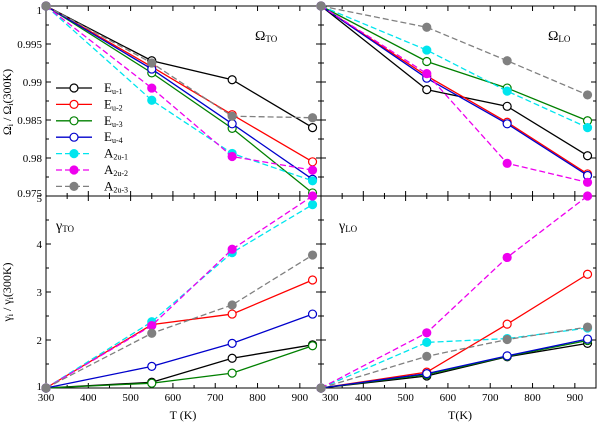  I want to click on panel-label-gamma-to: γTO, so click(65, 226).